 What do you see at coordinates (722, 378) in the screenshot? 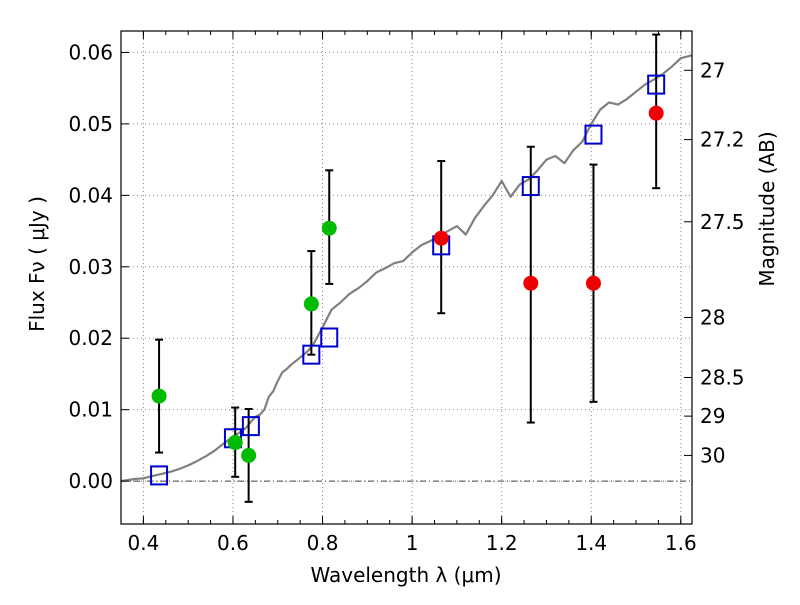
I see `right-tick-label: 28.5` at bounding box center [722, 378].